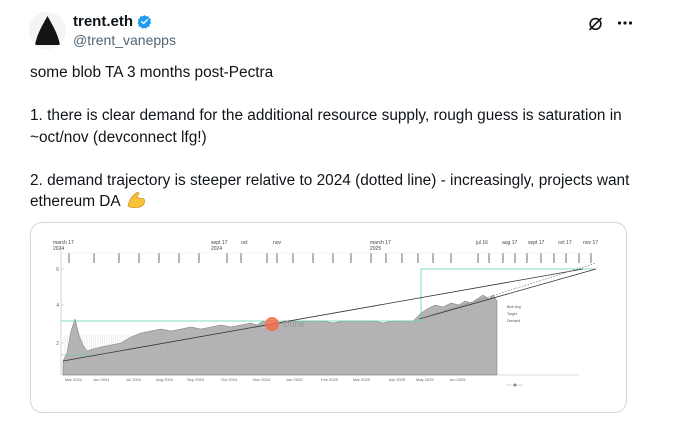  I want to click on timeline-sublabel: 2025, so click(375, 249).